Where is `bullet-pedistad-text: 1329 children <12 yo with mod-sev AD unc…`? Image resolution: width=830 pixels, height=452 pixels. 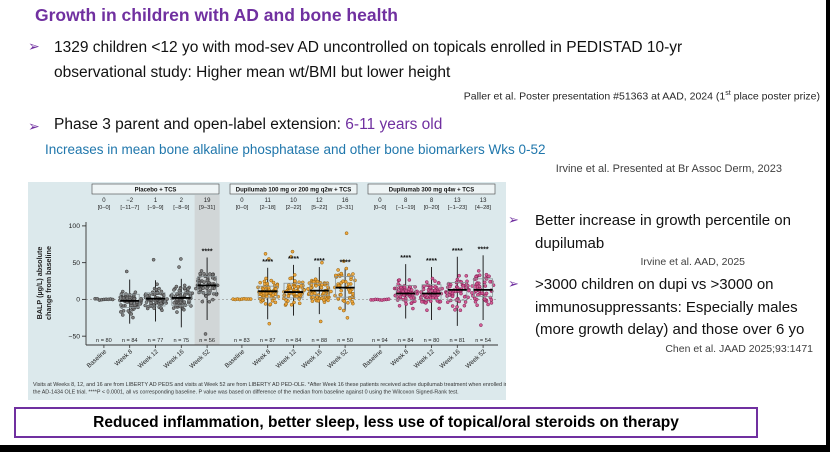 bullet-pedistad-text: 1329 children <12 yo with mod-sev AD unc… is located at coordinates (368, 60).